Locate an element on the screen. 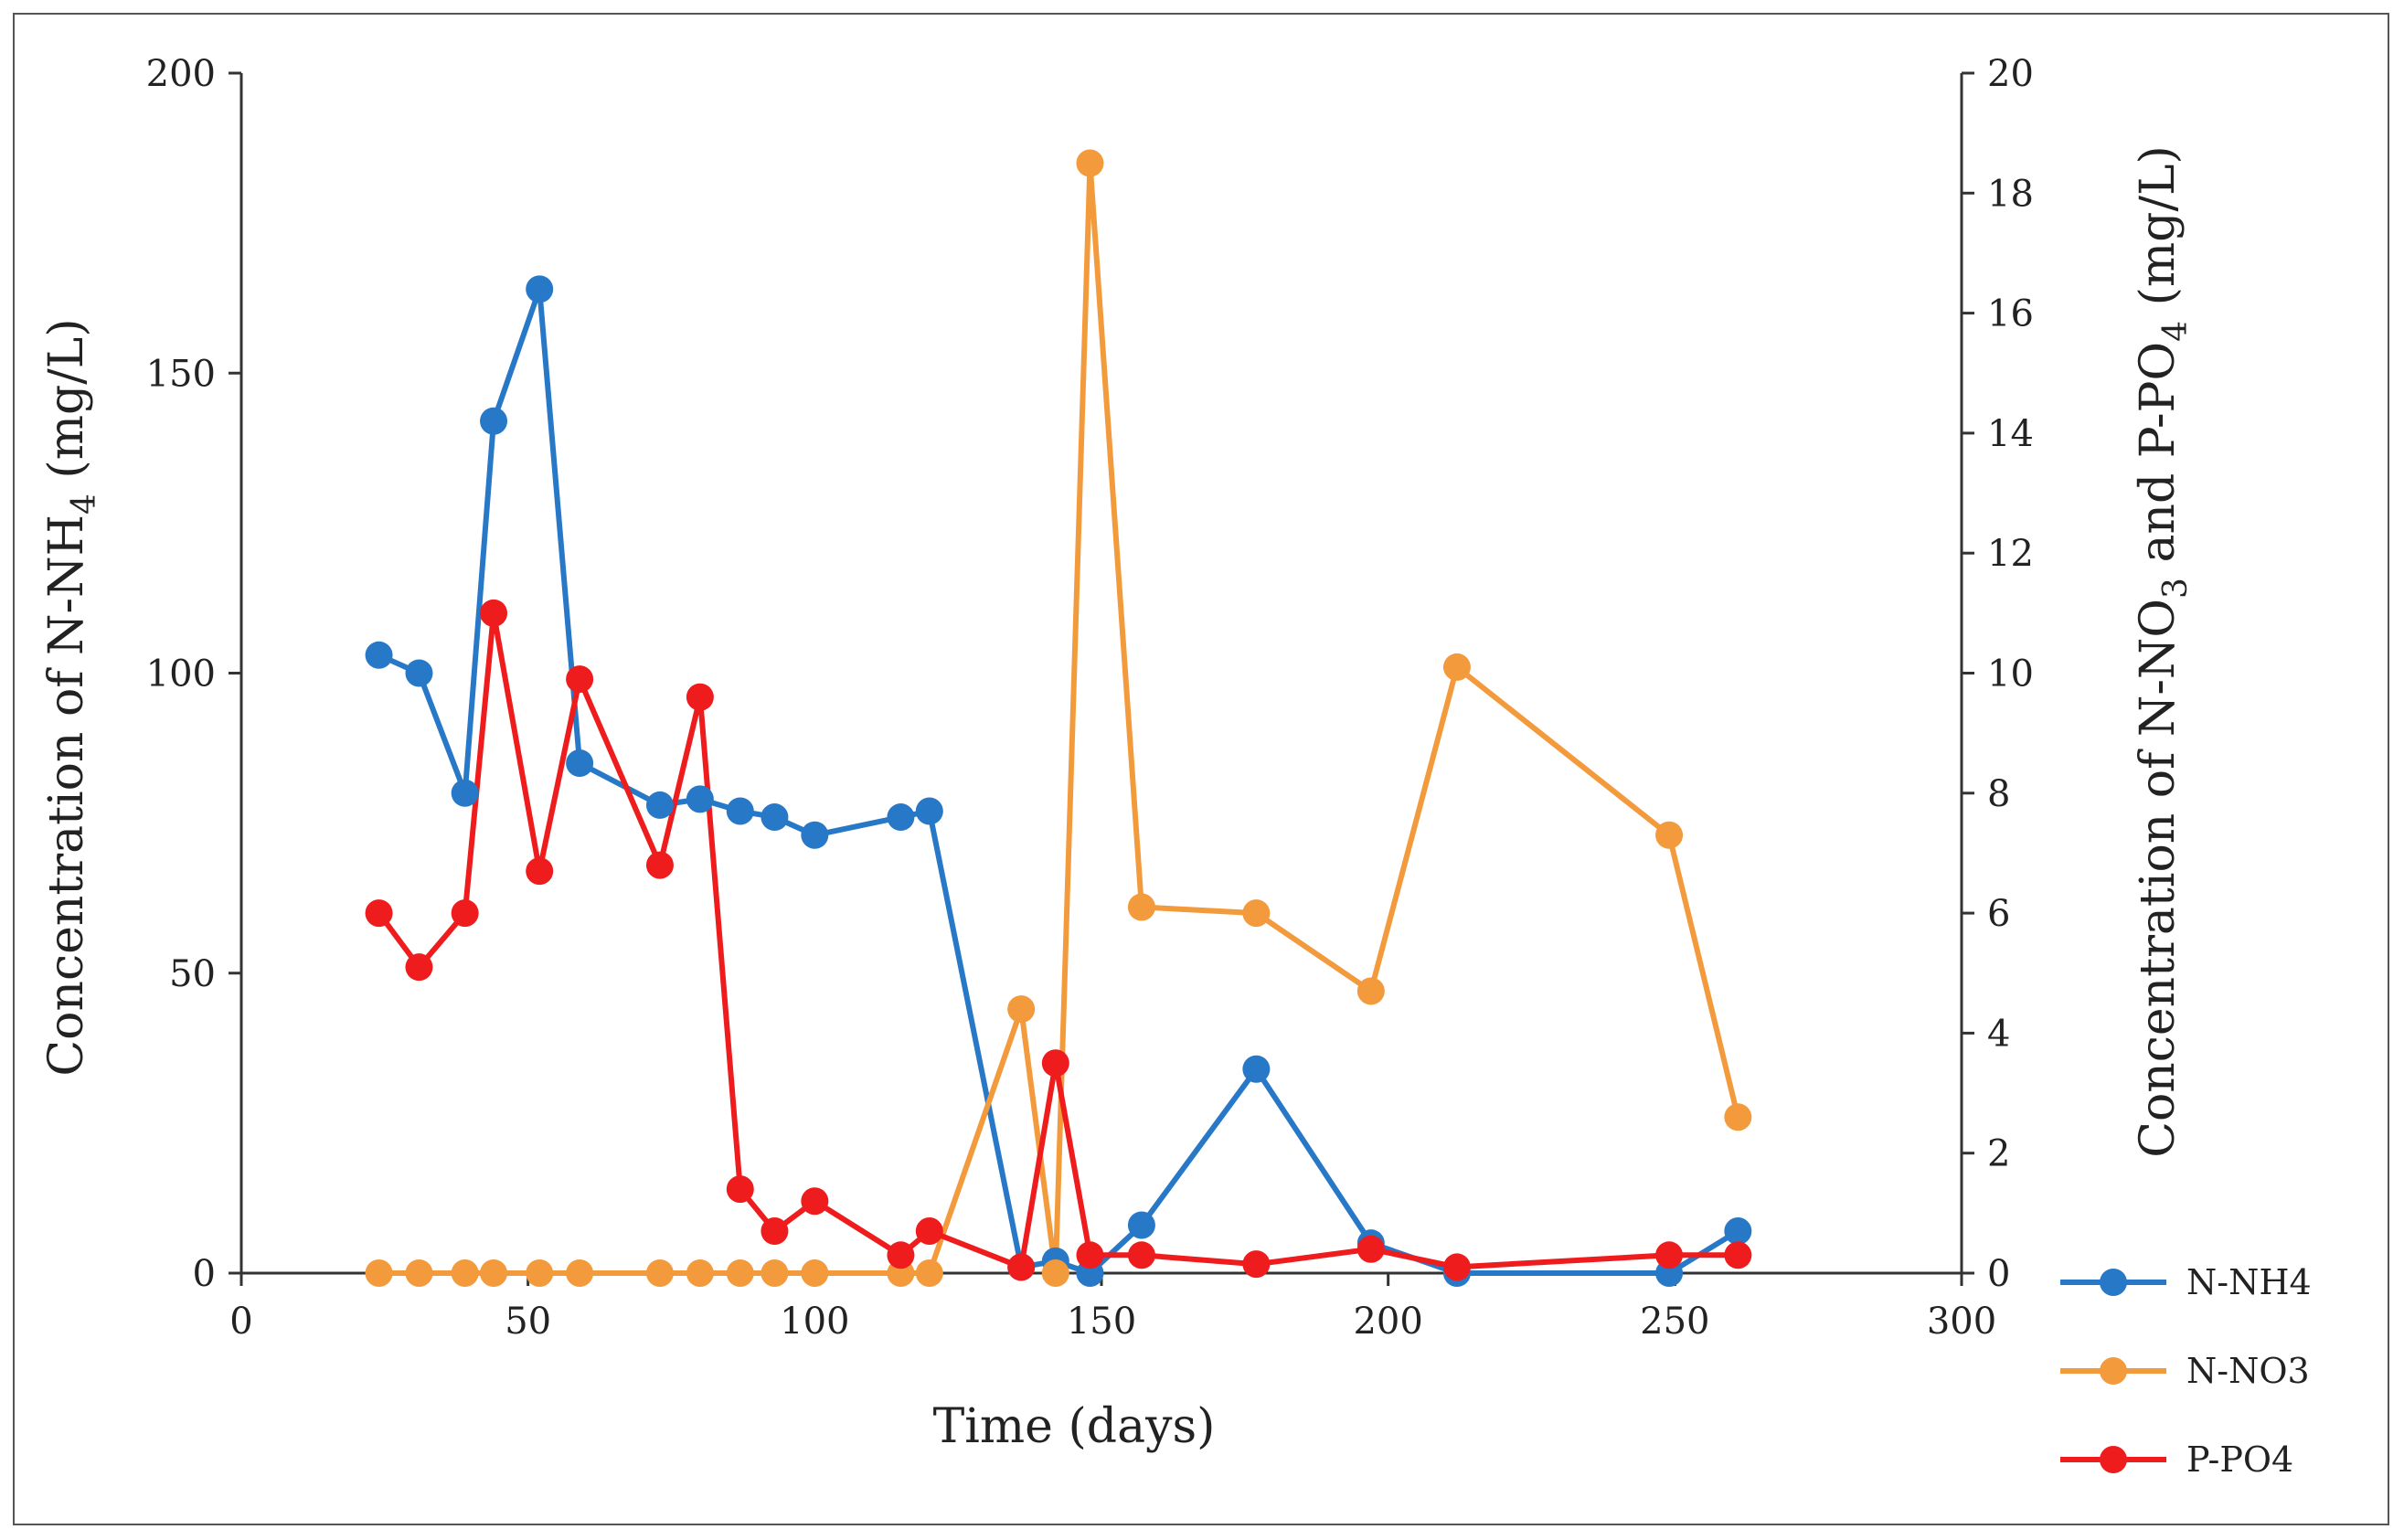 The height and width of the screenshot is (1540, 2404). y-right-tick-label: 0 is located at coordinates (1998, 1274).